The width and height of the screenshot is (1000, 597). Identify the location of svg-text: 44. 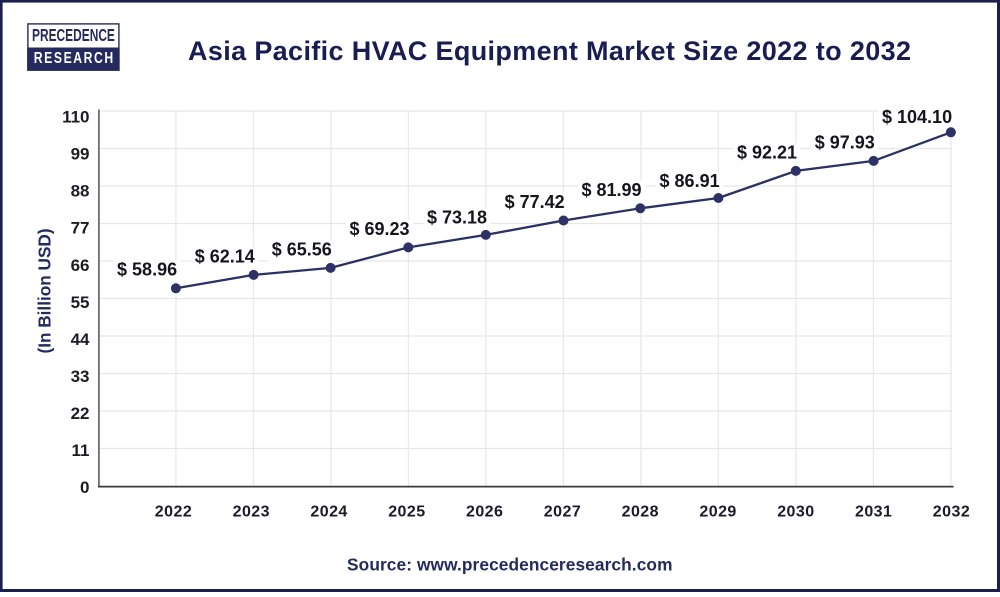
(80, 339).